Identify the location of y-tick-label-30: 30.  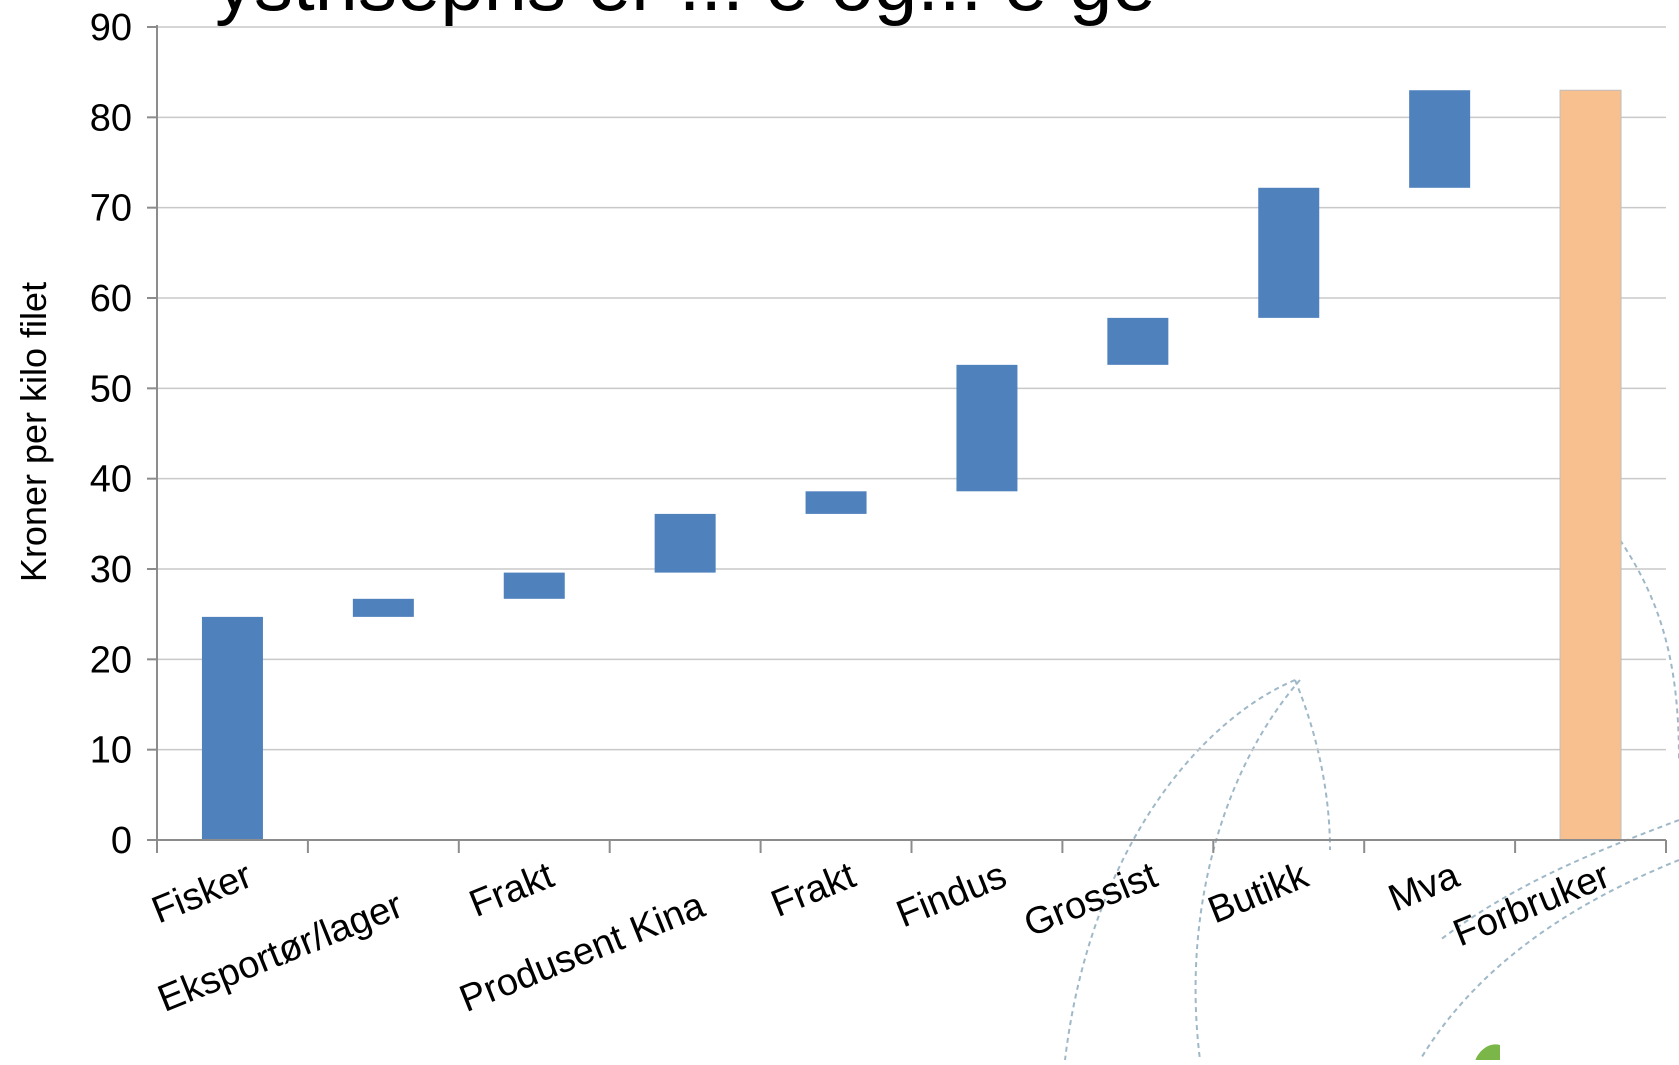
(111, 570).